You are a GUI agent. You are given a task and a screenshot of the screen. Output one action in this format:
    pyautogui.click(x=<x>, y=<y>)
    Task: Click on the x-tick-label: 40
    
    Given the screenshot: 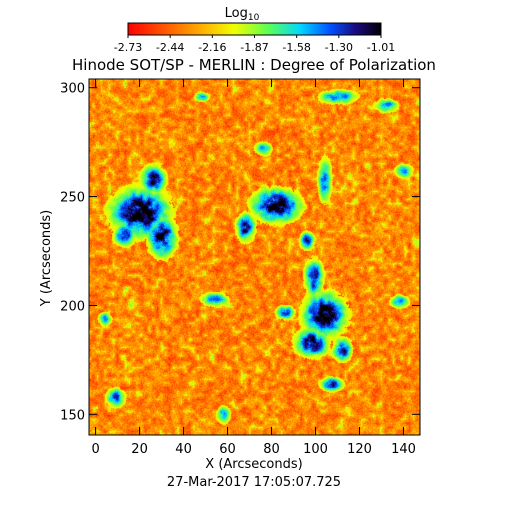 What is the action you would take?
    pyautogui.click(x=183, y=449)
    